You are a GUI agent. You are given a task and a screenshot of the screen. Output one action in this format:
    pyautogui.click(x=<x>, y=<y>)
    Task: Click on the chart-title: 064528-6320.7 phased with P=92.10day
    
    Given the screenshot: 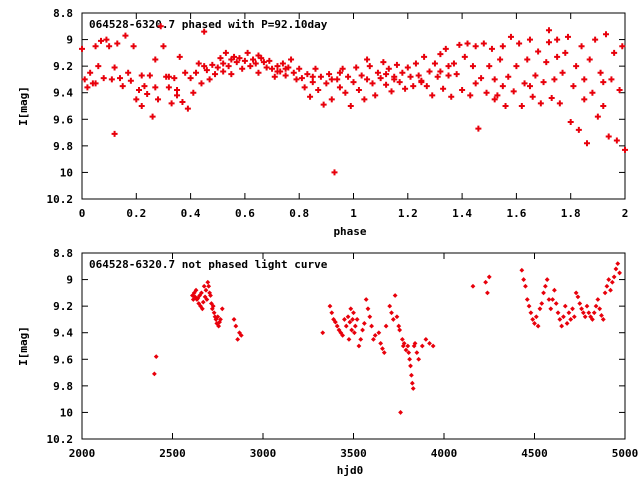 What is the action you would take?
    pyautogui.click(x=208, y=24)
    